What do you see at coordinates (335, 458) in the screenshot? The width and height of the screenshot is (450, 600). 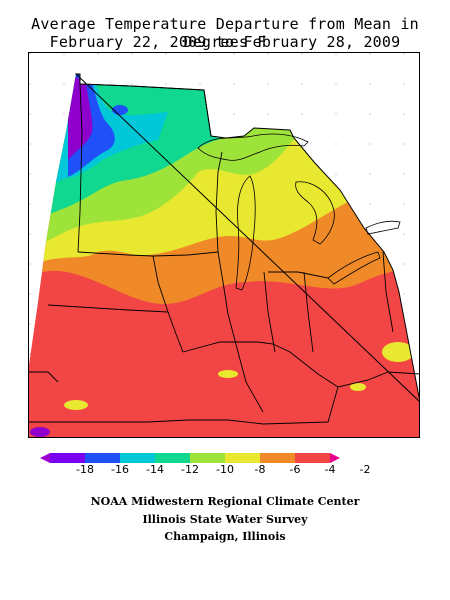 I see `legend-arrow-high` at bounding box center [335, 458].